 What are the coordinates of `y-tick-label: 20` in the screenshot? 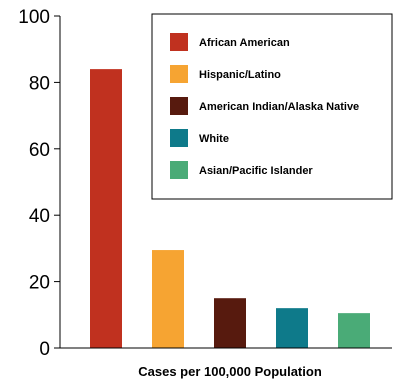 It's located at (39, 283).